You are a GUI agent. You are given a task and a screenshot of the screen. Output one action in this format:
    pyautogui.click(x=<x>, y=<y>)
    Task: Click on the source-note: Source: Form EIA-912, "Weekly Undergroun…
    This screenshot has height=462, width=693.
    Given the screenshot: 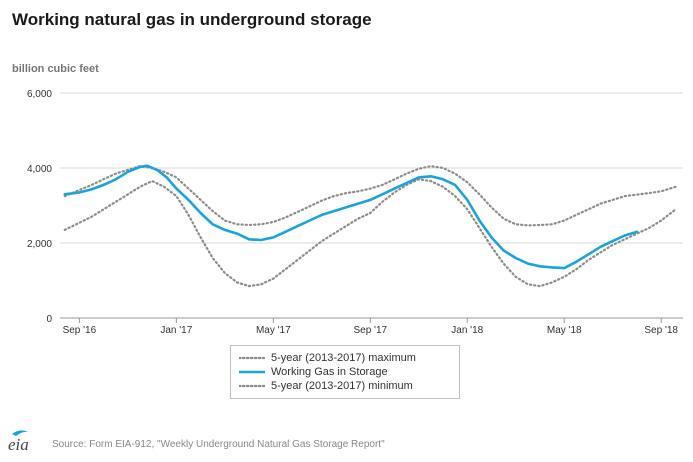 What is the action you would take?
    pyautogui.click(x=218, y=444)
    